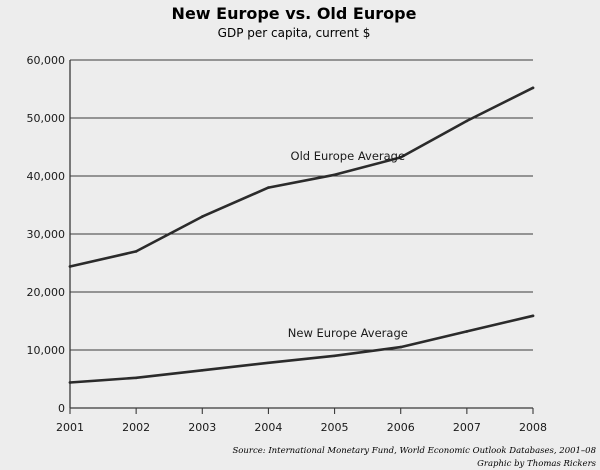 This screenshot has height=470, width=600. I want to click on x-tick-label: 2006, so click(401, 427).